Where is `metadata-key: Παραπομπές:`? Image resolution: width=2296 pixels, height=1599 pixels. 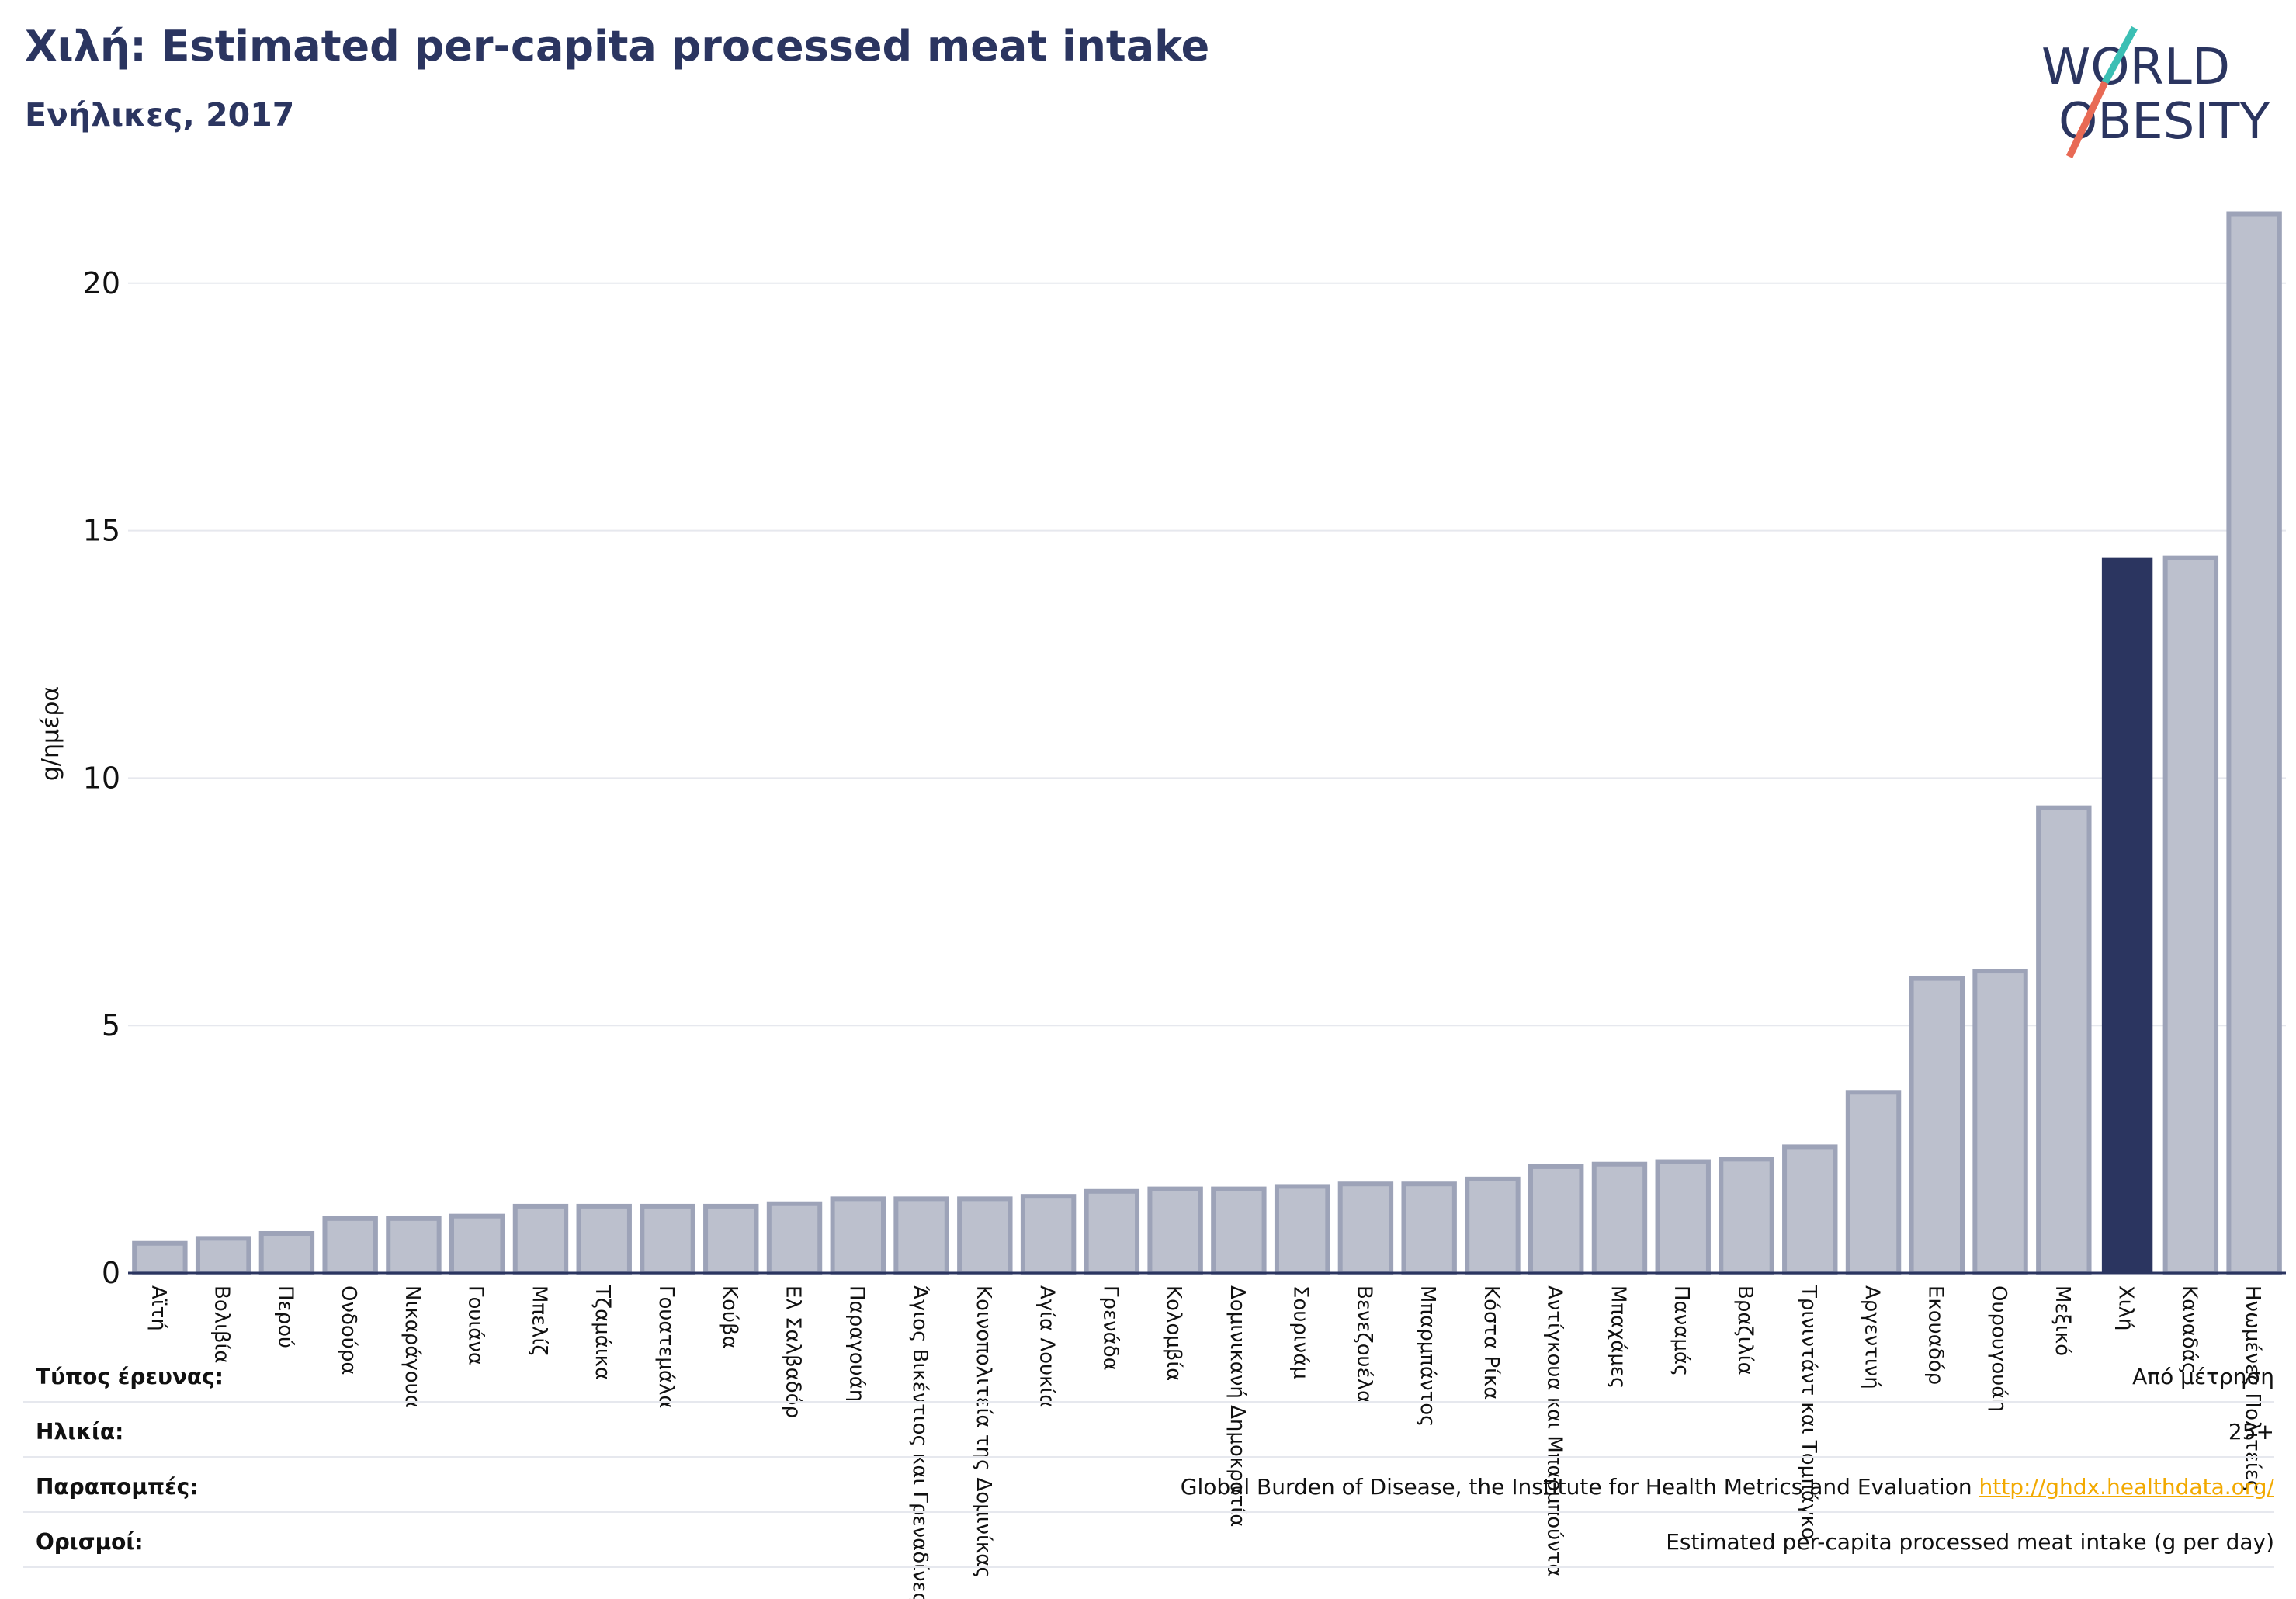 metadata-key: Παραπομπές: is located at coordinates (117, 1487).